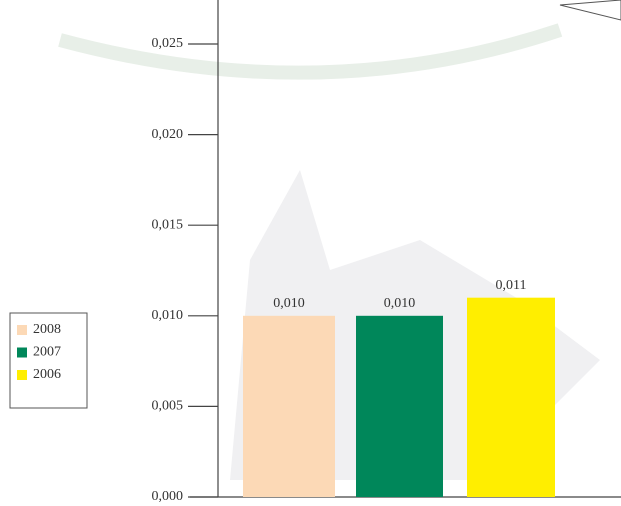 This screenshot has height=506, width=621. Describe the element at coordinates (168, 315) in the screenshot. I see `y-tick-label: 0,010` at that location.